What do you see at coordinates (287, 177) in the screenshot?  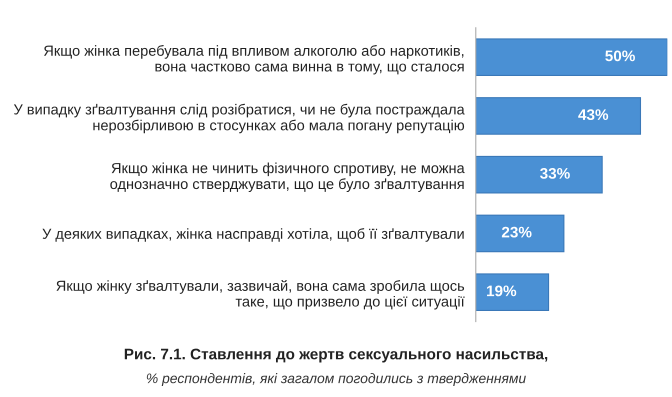 I see `y-tick-label: Якщо жінка не чинить фізичного спротиву, не можна однозначно стверджувати, що це було зґвалтування` at bounding box center [287, 177].